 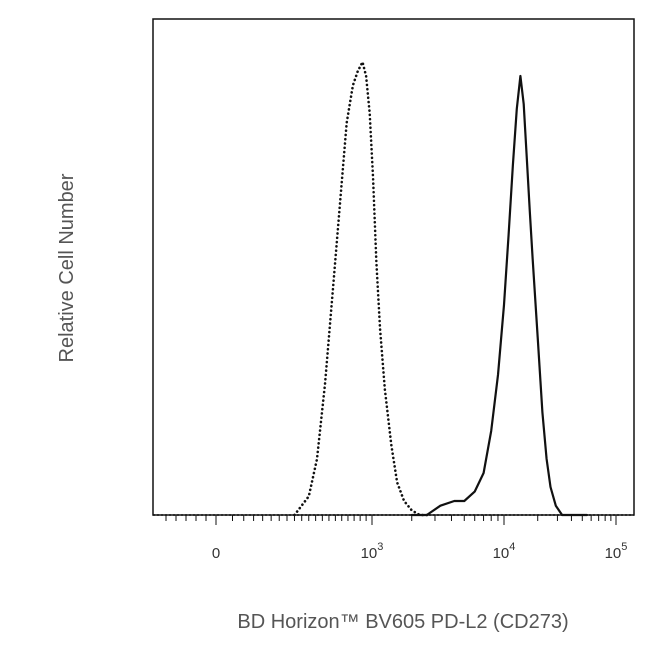 I want to click on x-tick-labels: 0 10³ 10⁴ 10⁵, so click(x=420, y=551).